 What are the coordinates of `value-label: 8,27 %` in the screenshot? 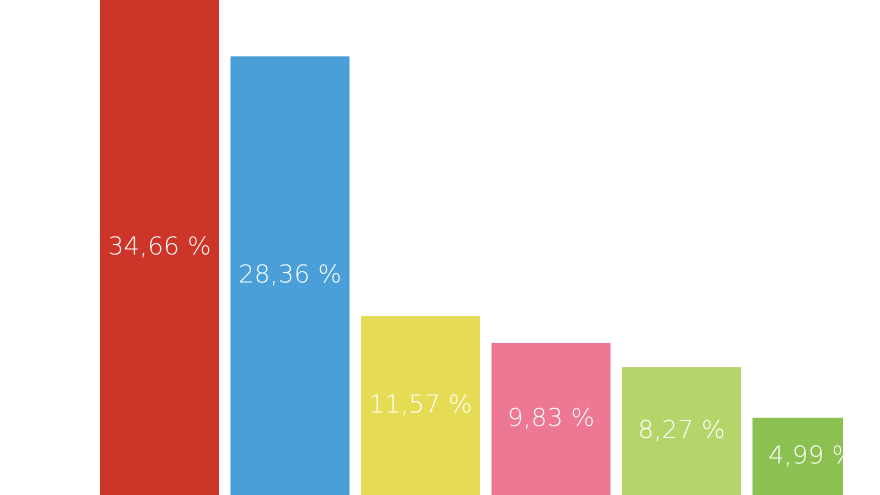 It's located at (681, 429).